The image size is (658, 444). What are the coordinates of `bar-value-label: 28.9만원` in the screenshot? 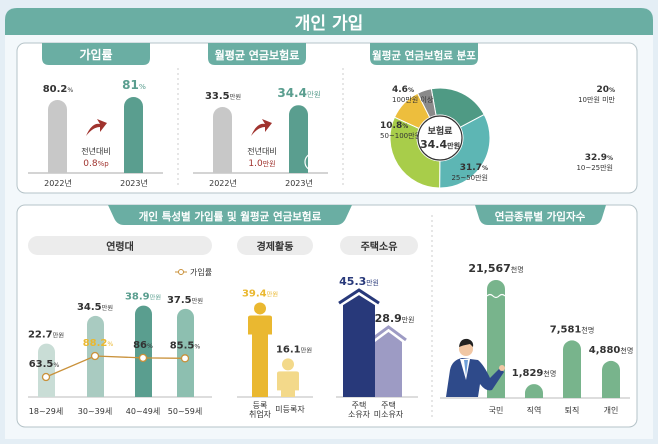 It's located at (395, 318).